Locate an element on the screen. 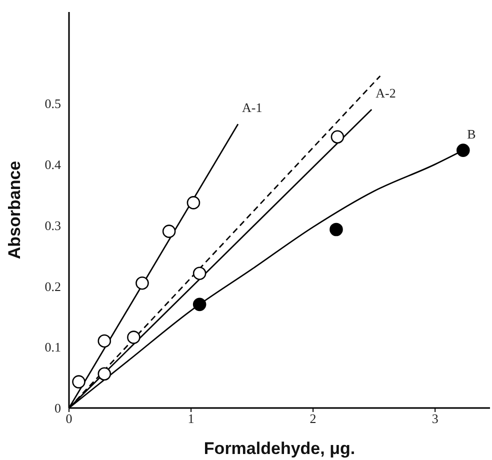  y-tick-label: 0.2 is located at coordinates (52, 286).